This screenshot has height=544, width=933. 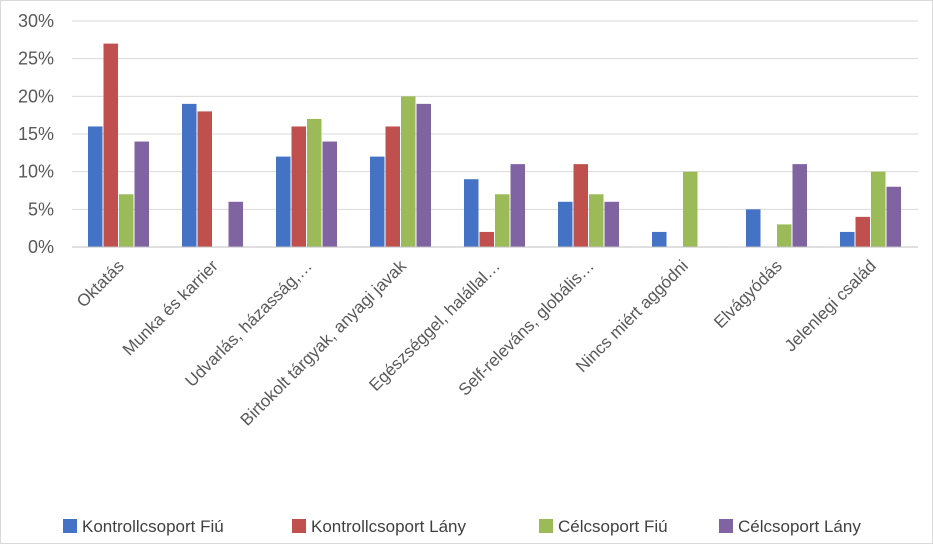 I want to click on y-tick-label: 30%, so click(x=36, y=21).